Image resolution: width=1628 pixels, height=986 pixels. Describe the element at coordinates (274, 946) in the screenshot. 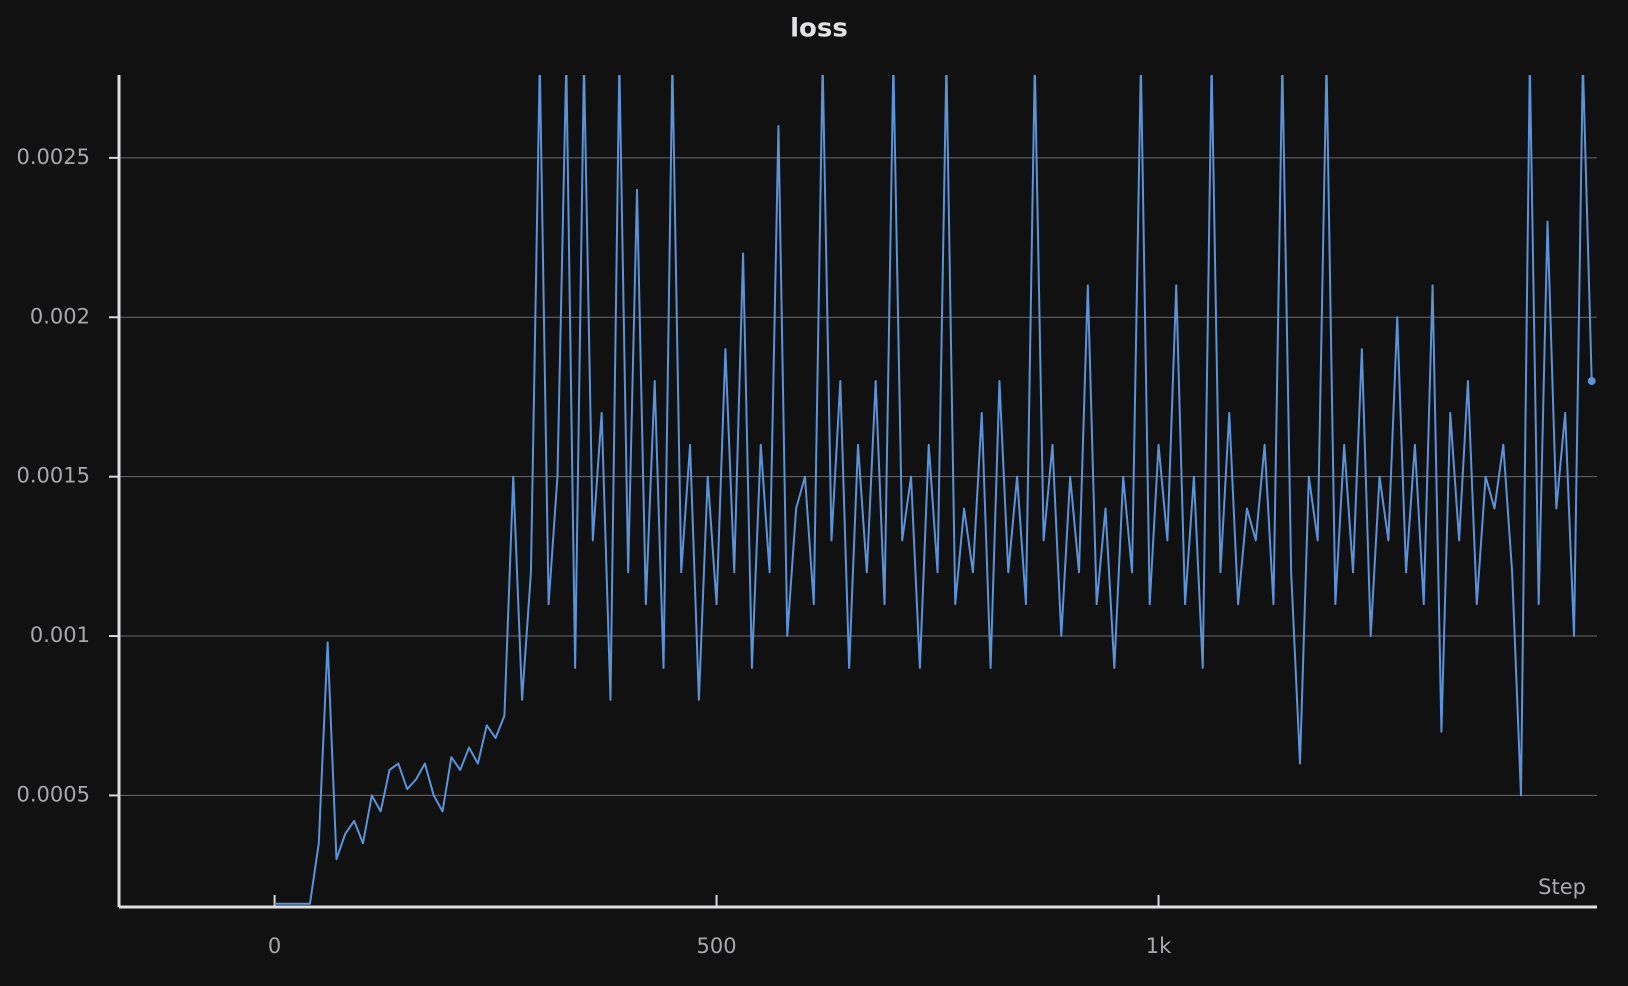

I see `x-tick-label: 0` at that location.